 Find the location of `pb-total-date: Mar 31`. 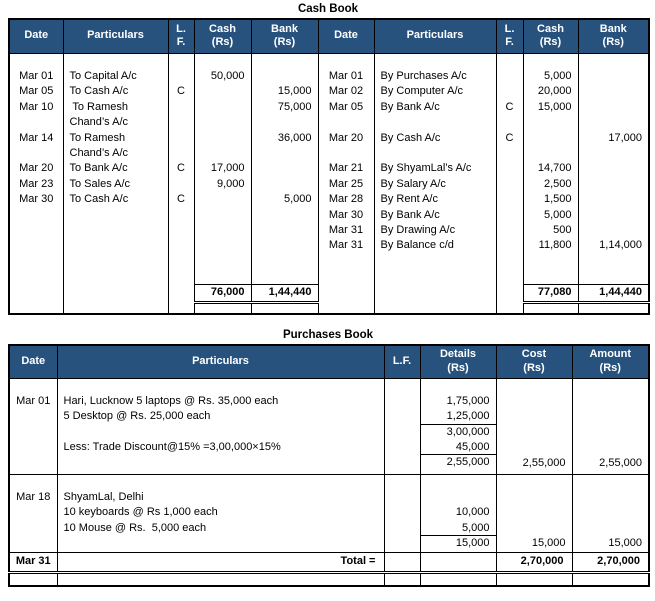

pb-total-date: Mar 31 is located at coordinates (33, 563).